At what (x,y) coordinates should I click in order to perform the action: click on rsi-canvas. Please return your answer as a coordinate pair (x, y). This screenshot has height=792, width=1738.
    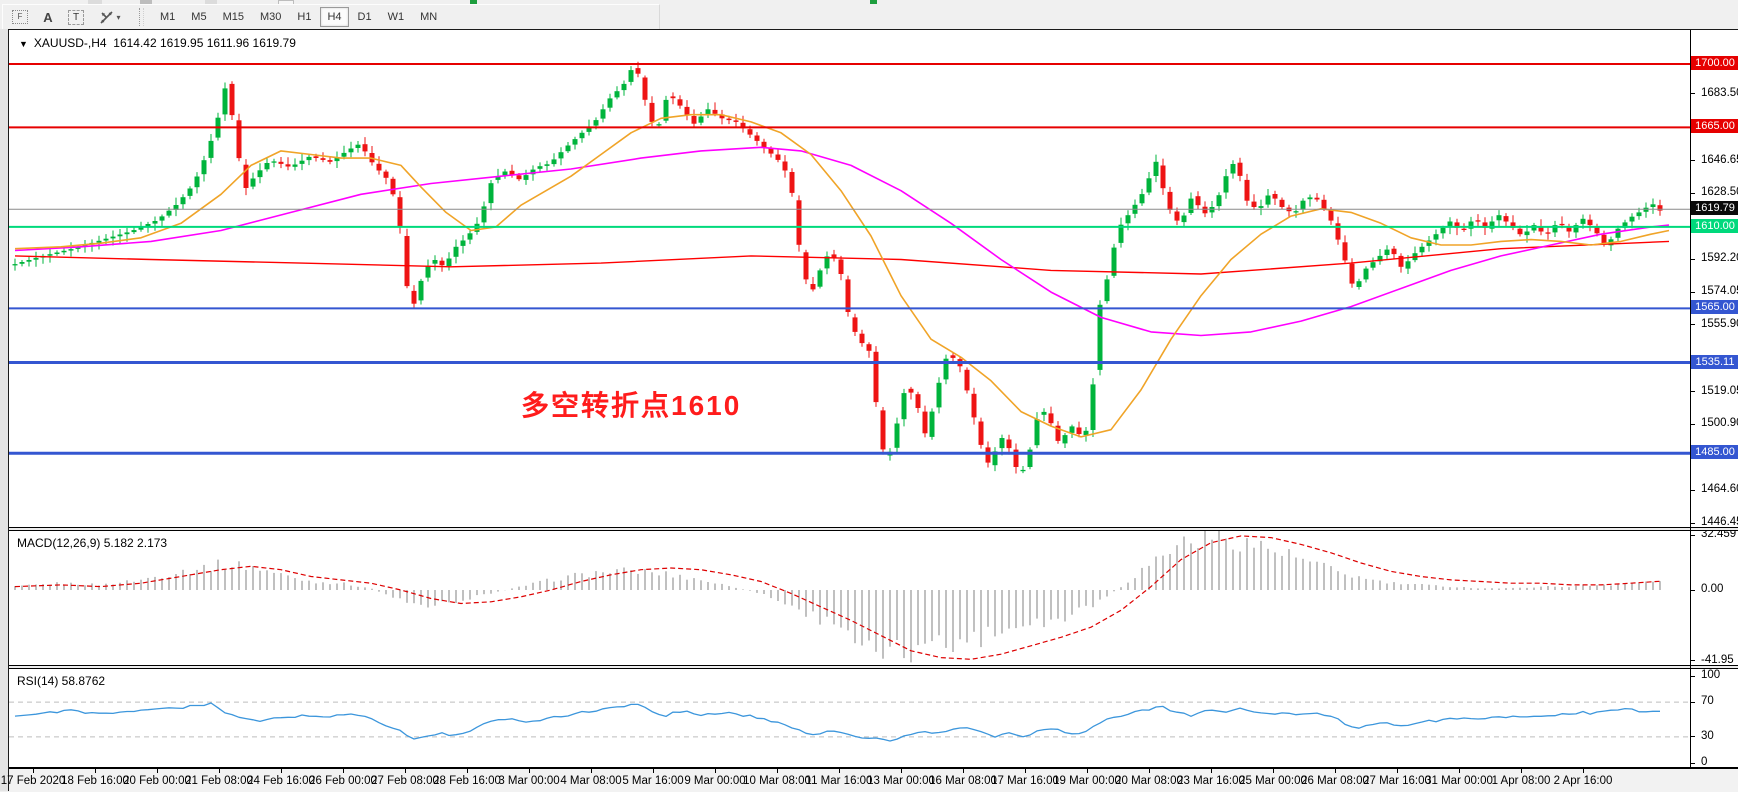
    Looking at the image, I should click on (849, 718).